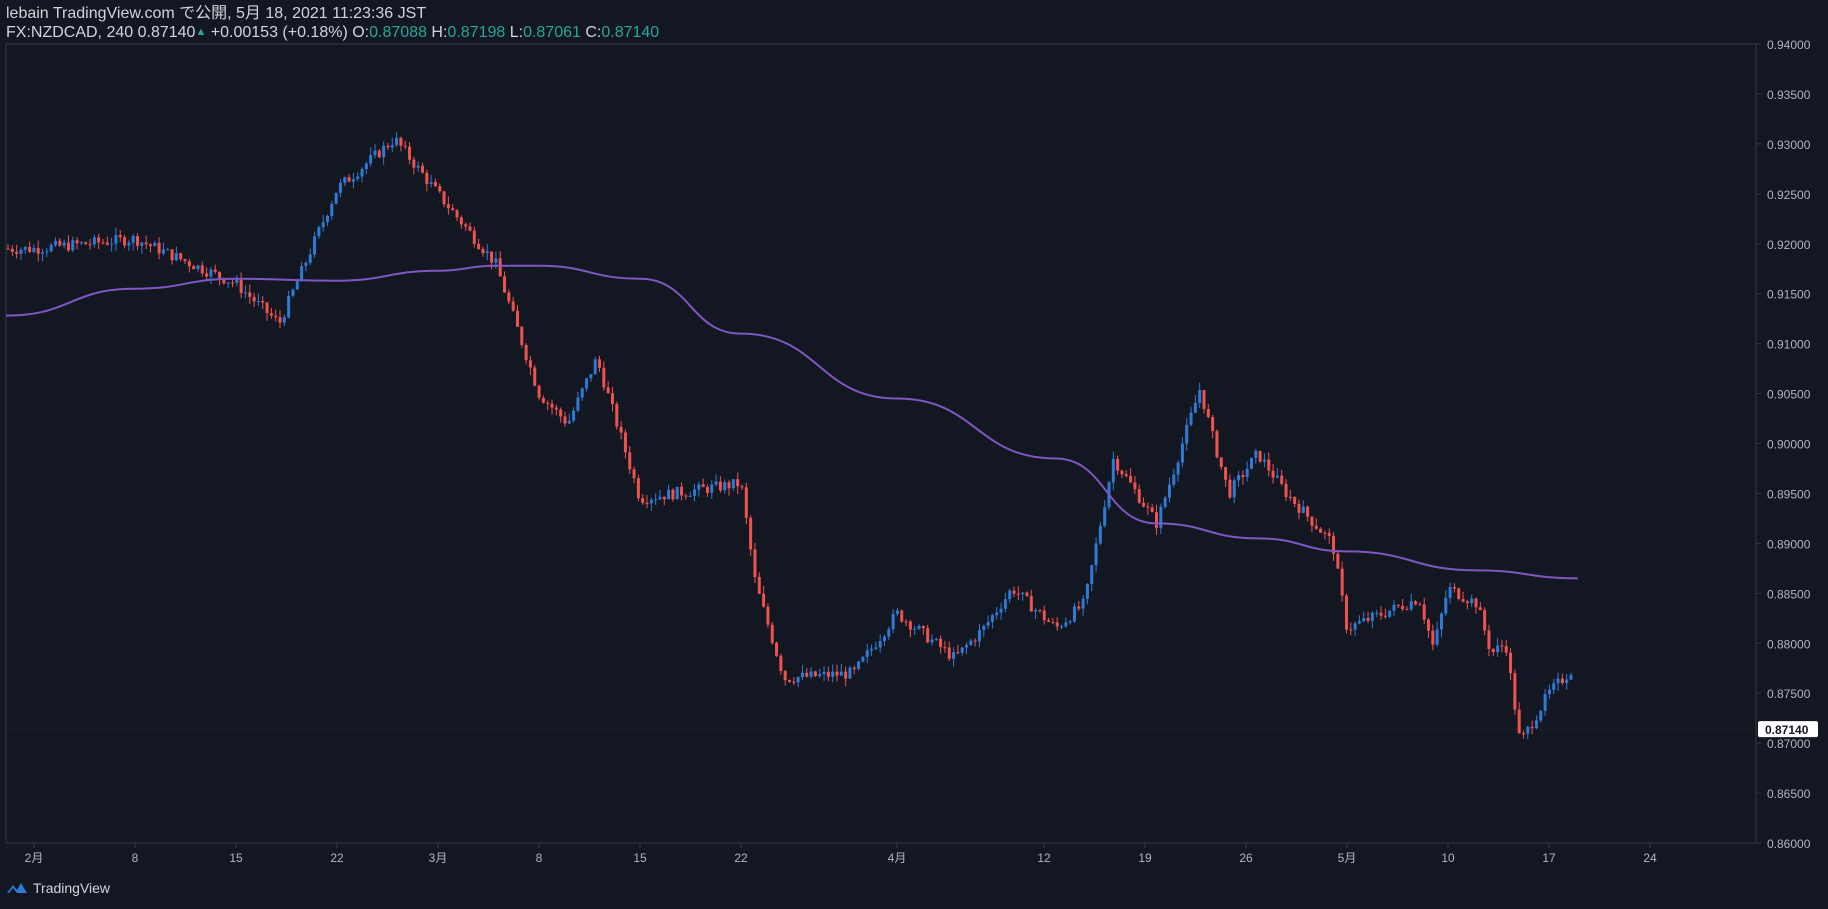 The width and height of the screenshot is (1828, 909). What do you see at coordinates (539, 858) in the screenshot?
I see `x-tick-label: 8` at bounding box center [539, 858].